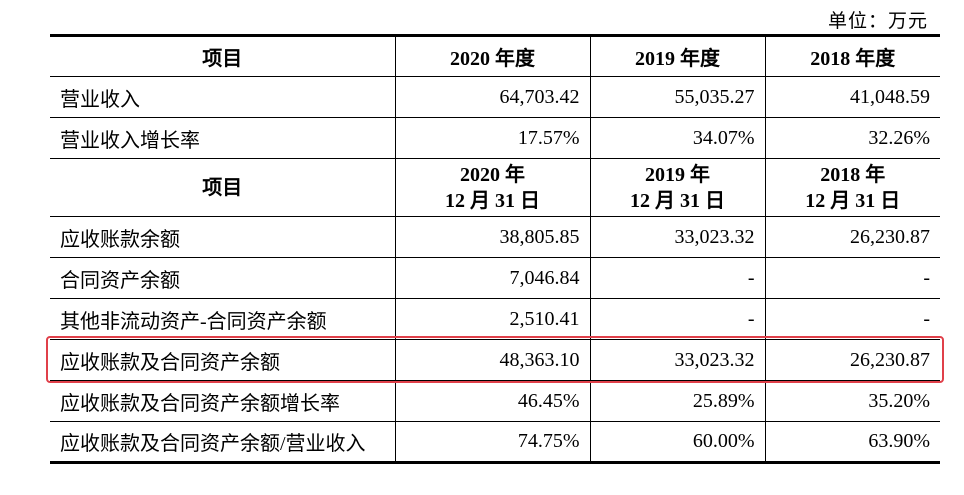 Image resolution: width=964 pixels, height=495 pixels. I want to click on header-row-annual: 项目 2020 年度 2019 年度 2018 年度, so click(495, 56).